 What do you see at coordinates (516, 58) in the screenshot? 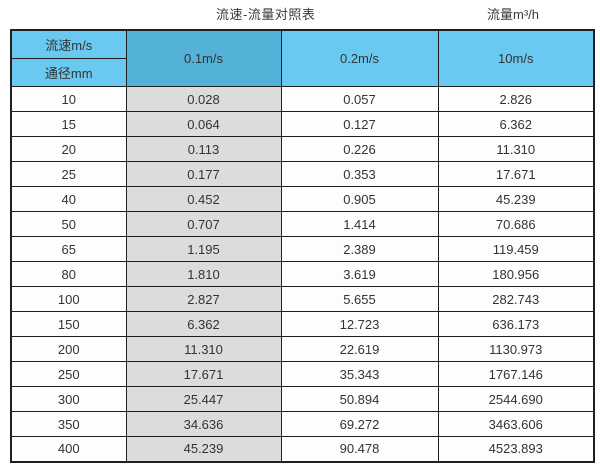
I see `header-column-10ms: 10m/s` at bounding box center [516, 58].